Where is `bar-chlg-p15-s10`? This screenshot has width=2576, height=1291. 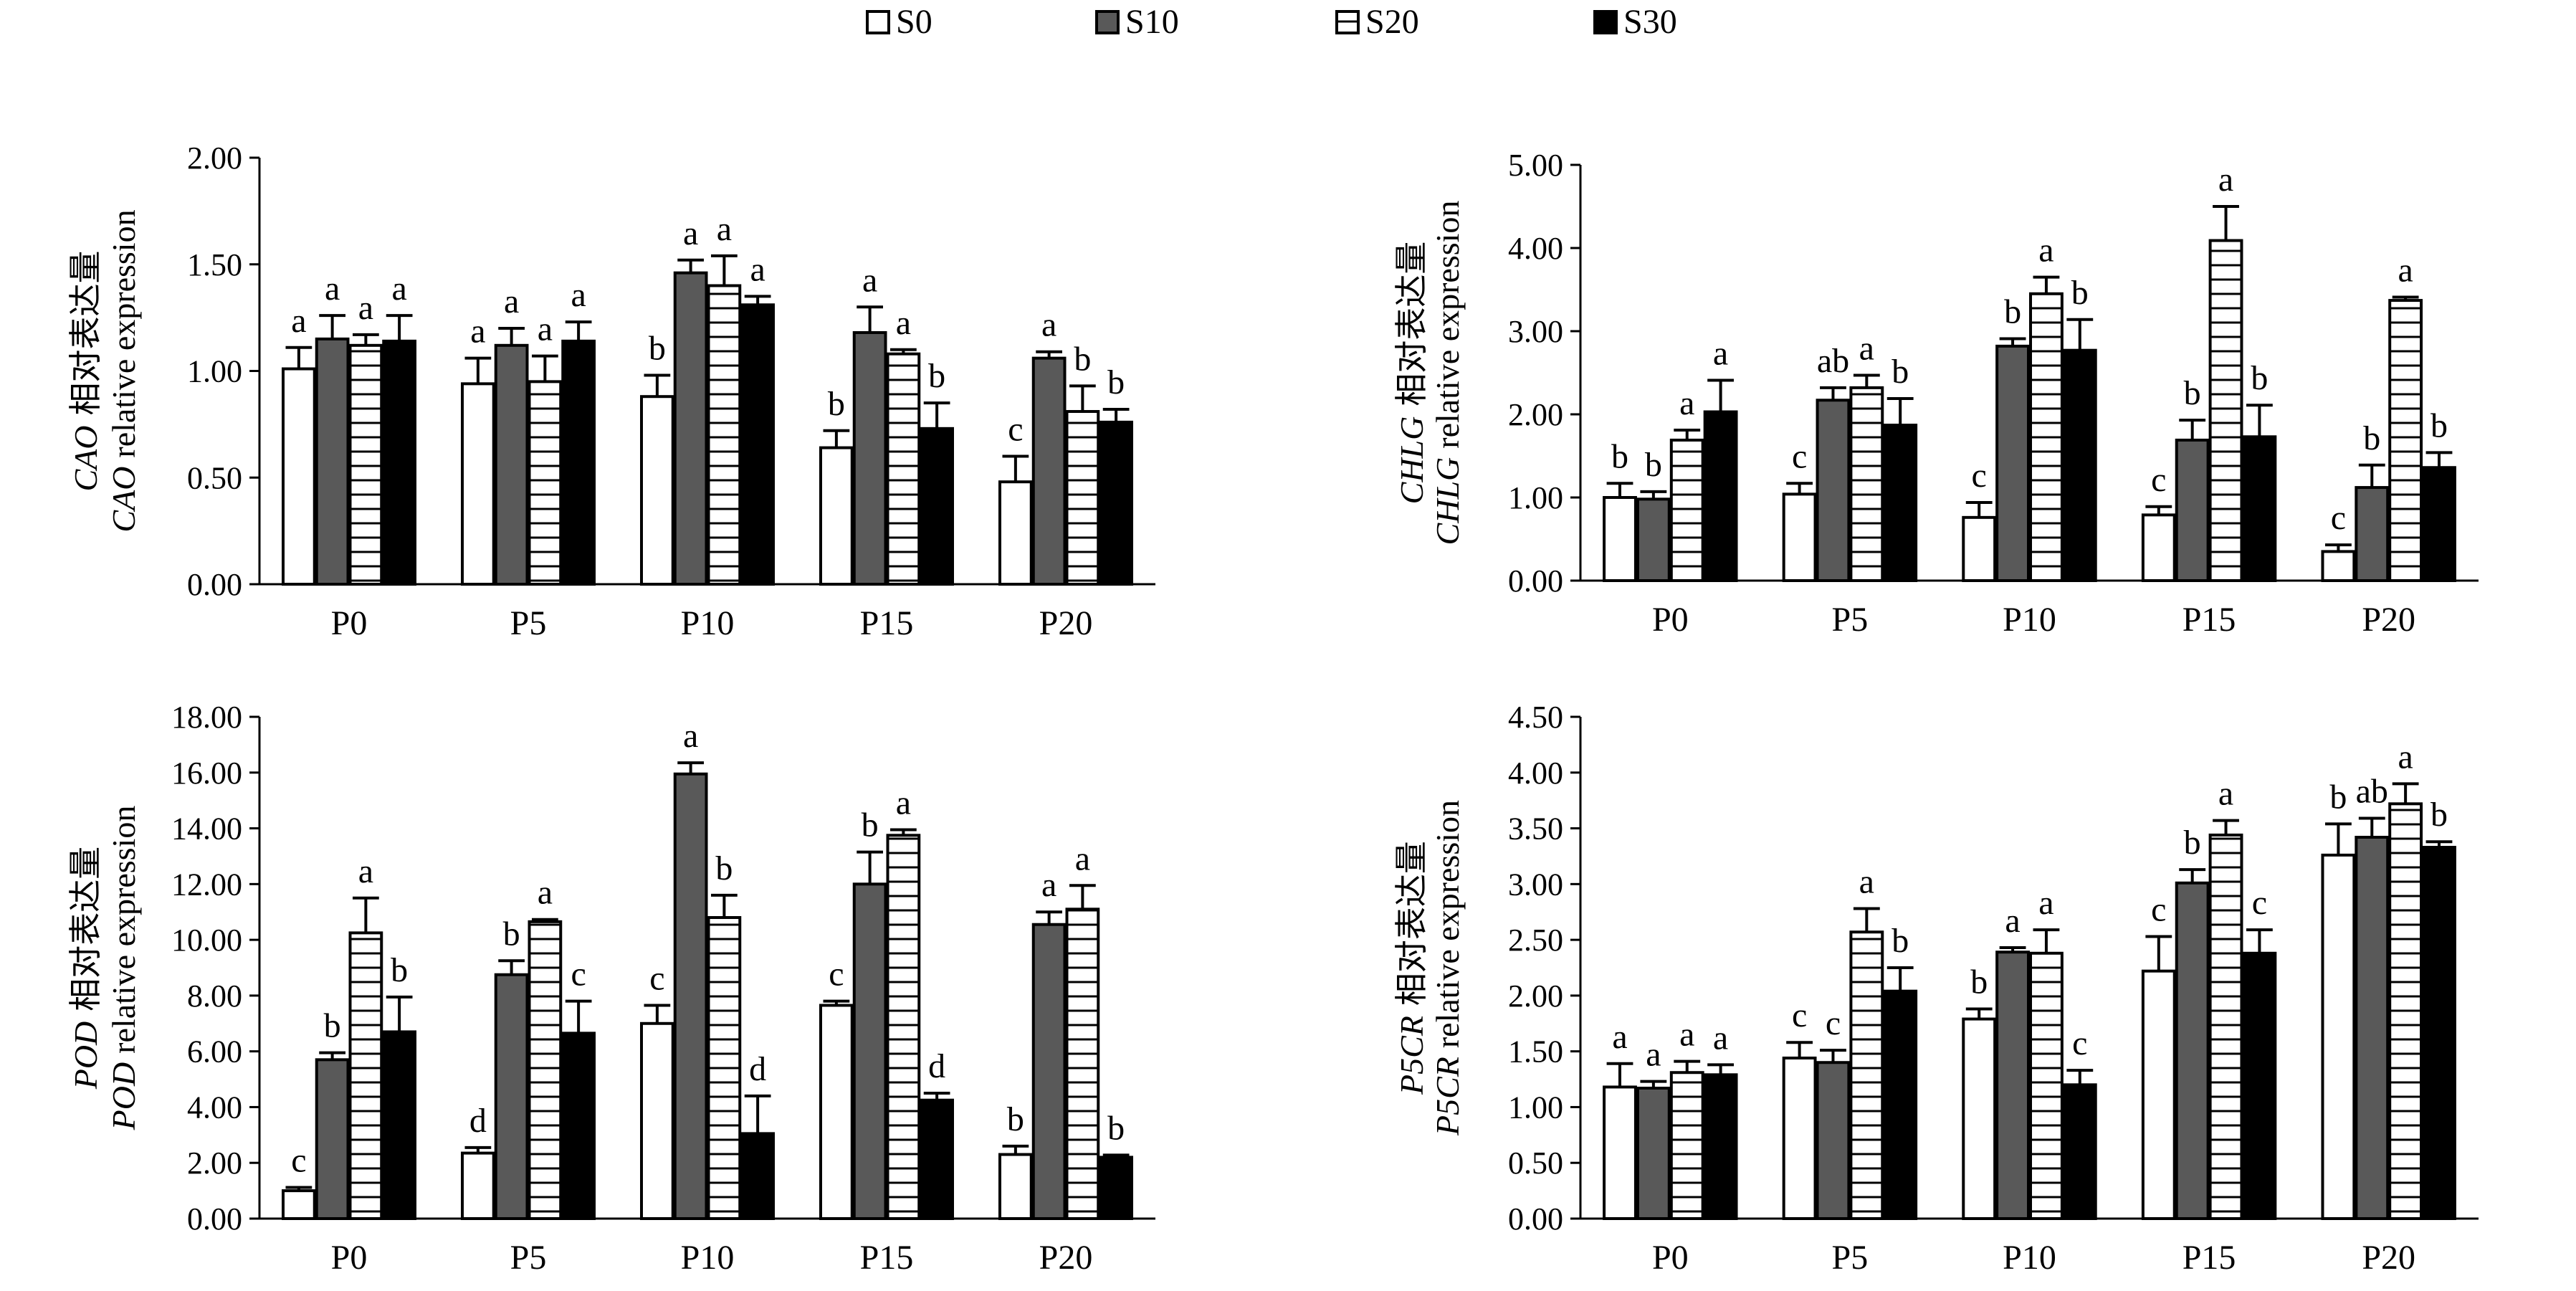
bar-chlg-p15-s10 is located at coordinates (2192, 510).